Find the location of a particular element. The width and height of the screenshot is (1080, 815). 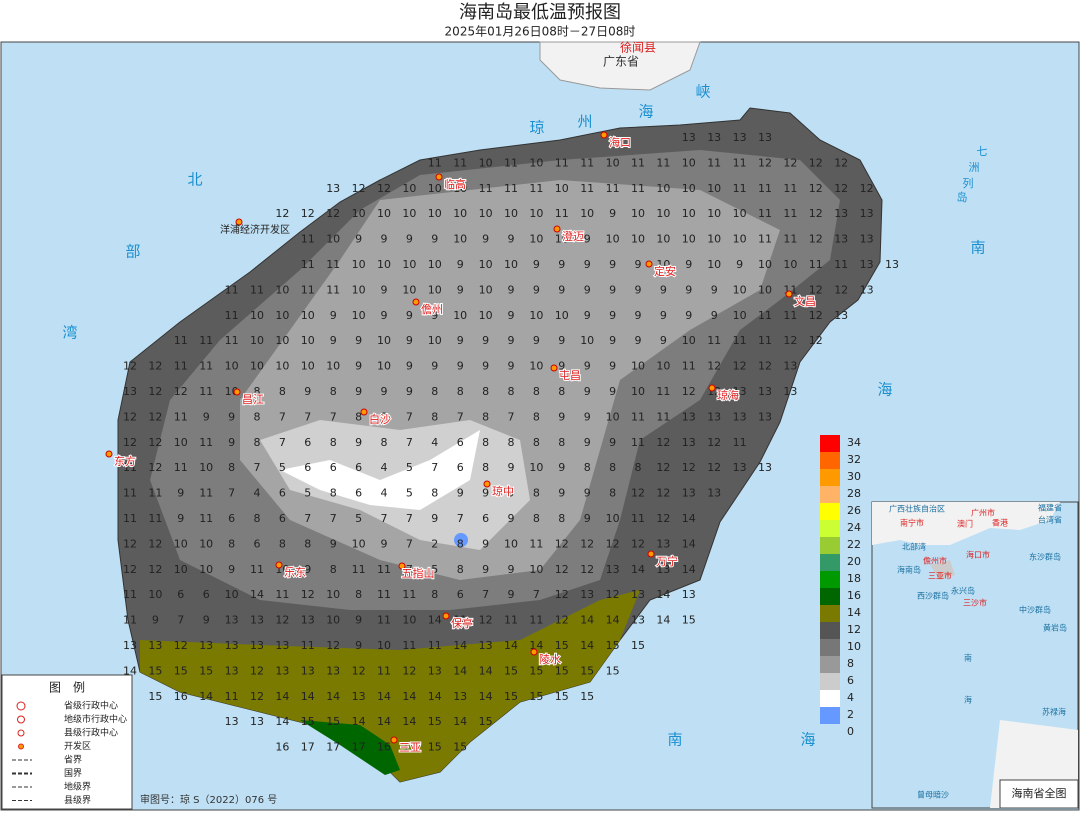

scale-label: 32 is located at coordinates (854, 459).